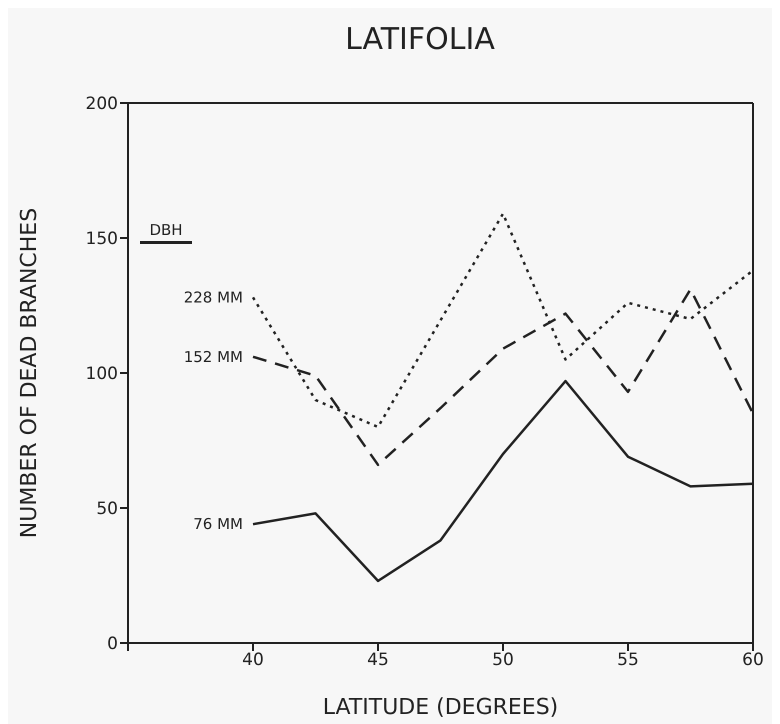  What do you see at coordinates (102, 104) in the screenshot?
I see `y-tick-label: 200` at bounding box center [102, 104].